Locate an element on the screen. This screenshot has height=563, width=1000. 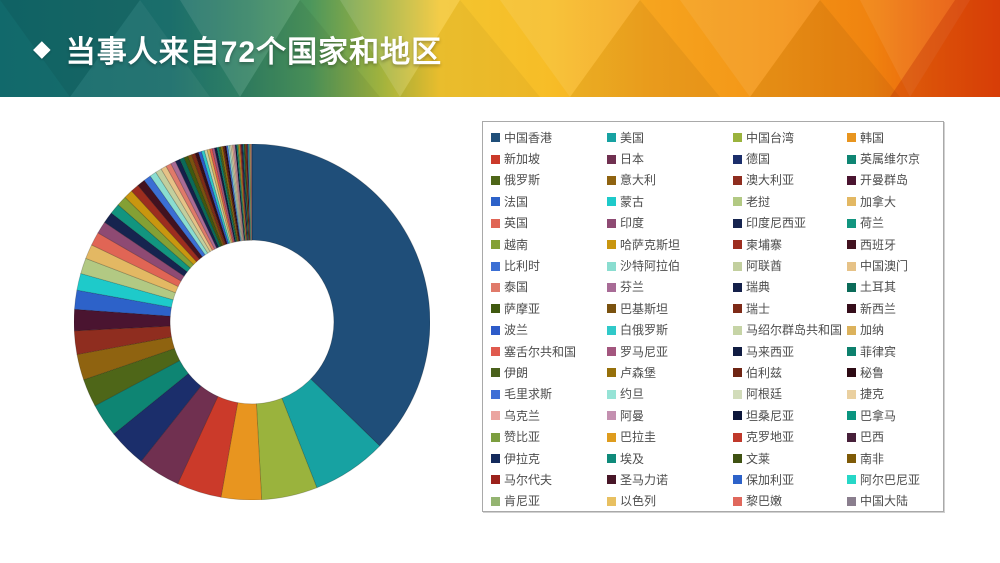
legend-item: 赞比亚 is located at coordinates (549, 436).